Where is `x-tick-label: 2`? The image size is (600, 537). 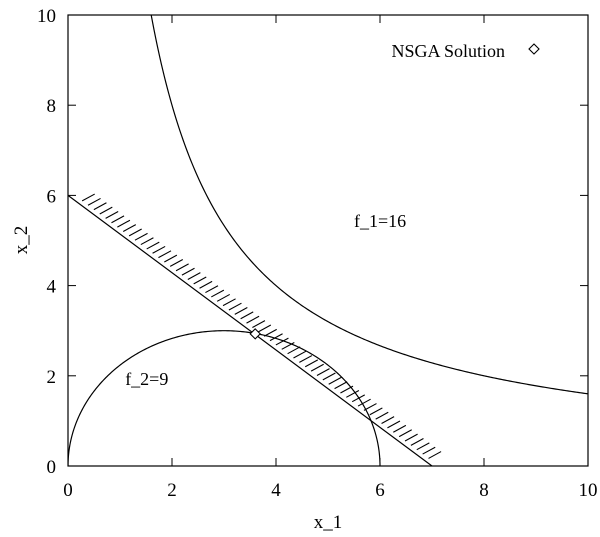 x-tick-label: 2 is located at coordinates (172, 490).